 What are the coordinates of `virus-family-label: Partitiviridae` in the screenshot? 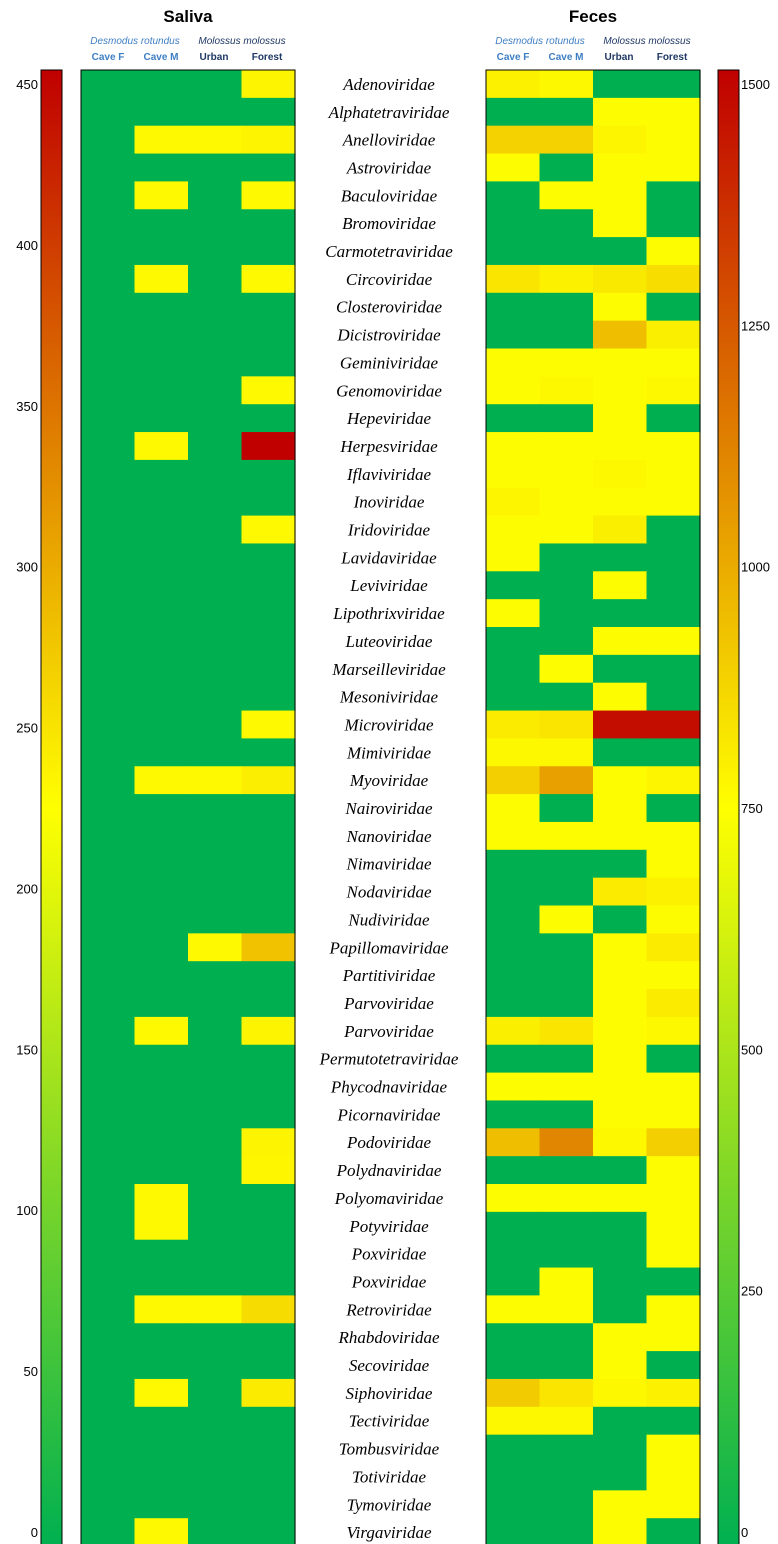 It's located at (389, 975).